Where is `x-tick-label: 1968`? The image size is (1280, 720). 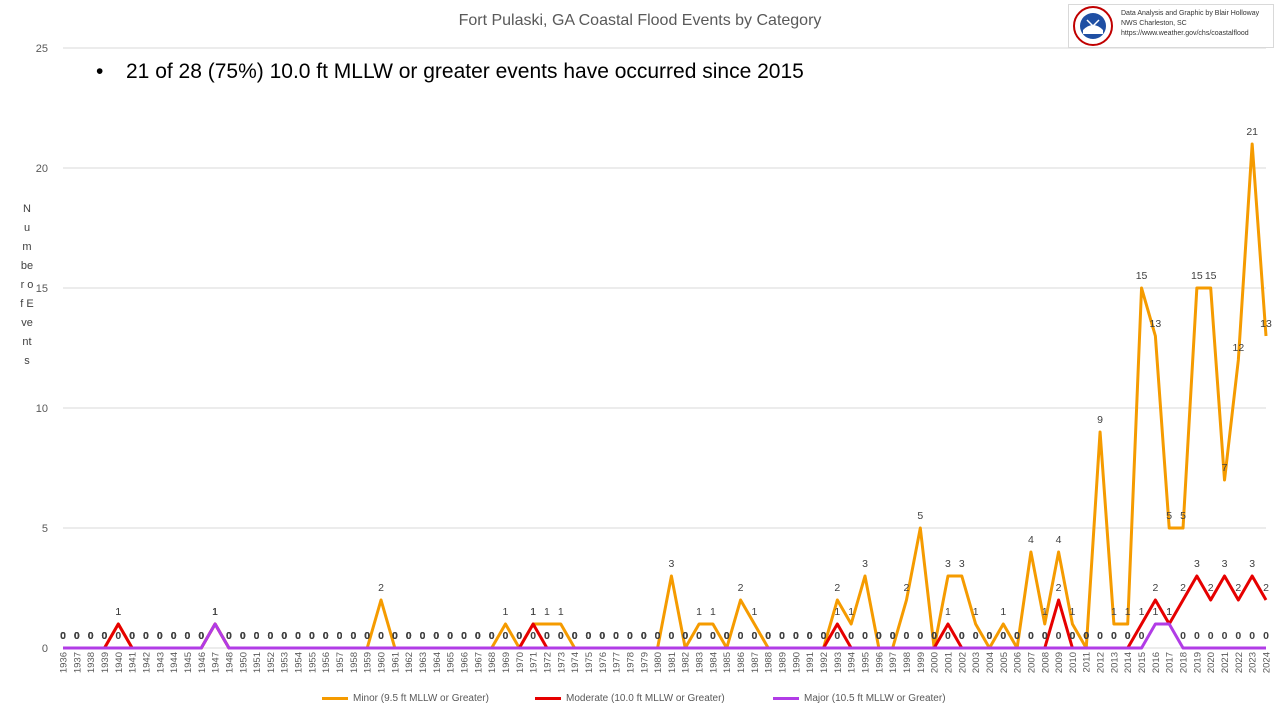
x-tick-label: 1968 is located at coordinates (492, 662).